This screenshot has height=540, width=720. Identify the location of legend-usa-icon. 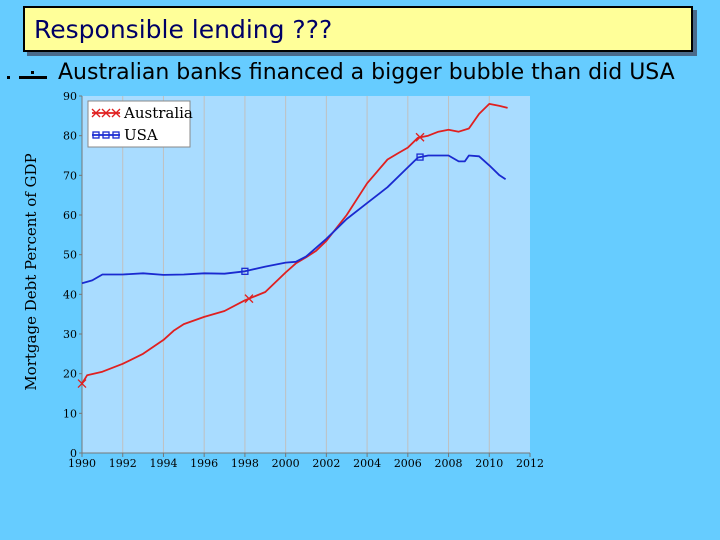
(106, 135).